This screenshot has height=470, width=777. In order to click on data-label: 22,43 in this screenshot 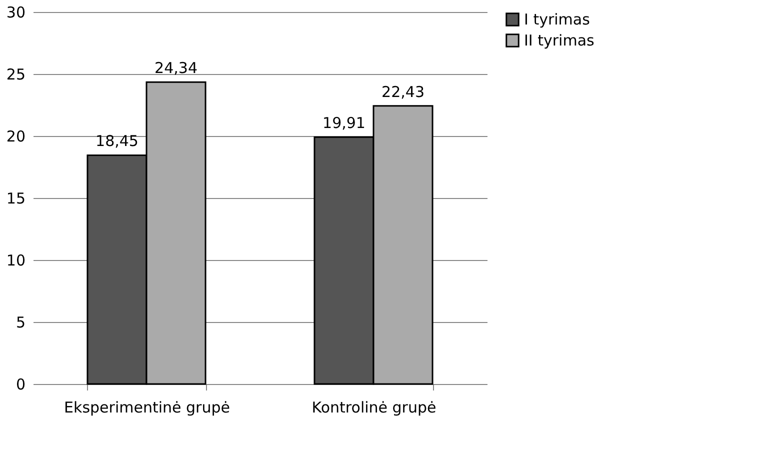, I will do `click(403, 91)`.